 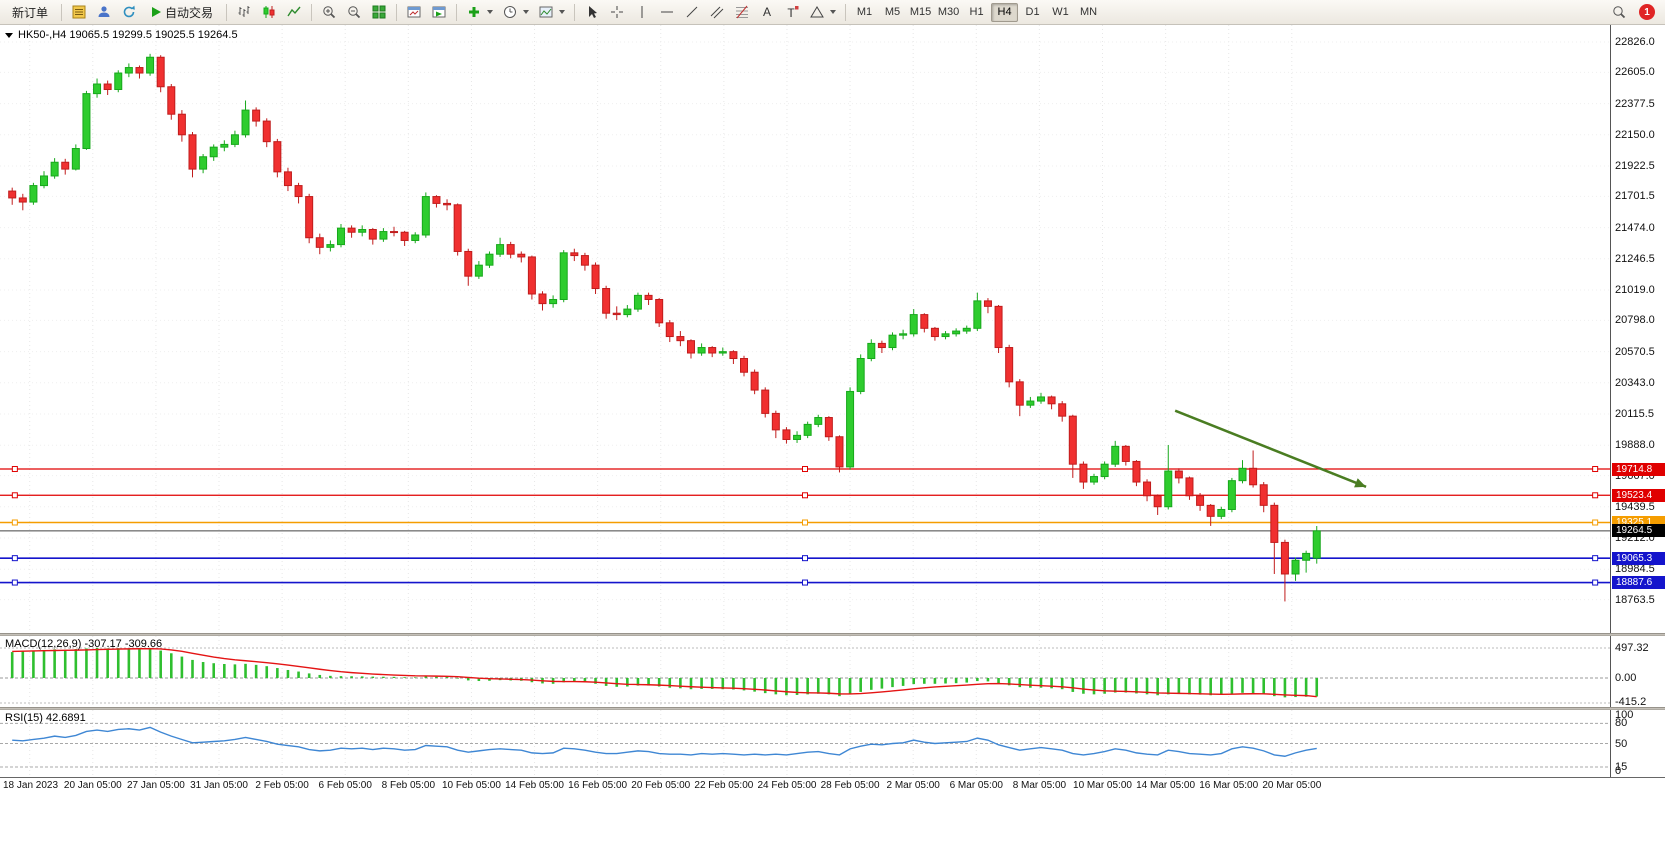 I want to click on rsi-chart, so click(x=805, y=743).